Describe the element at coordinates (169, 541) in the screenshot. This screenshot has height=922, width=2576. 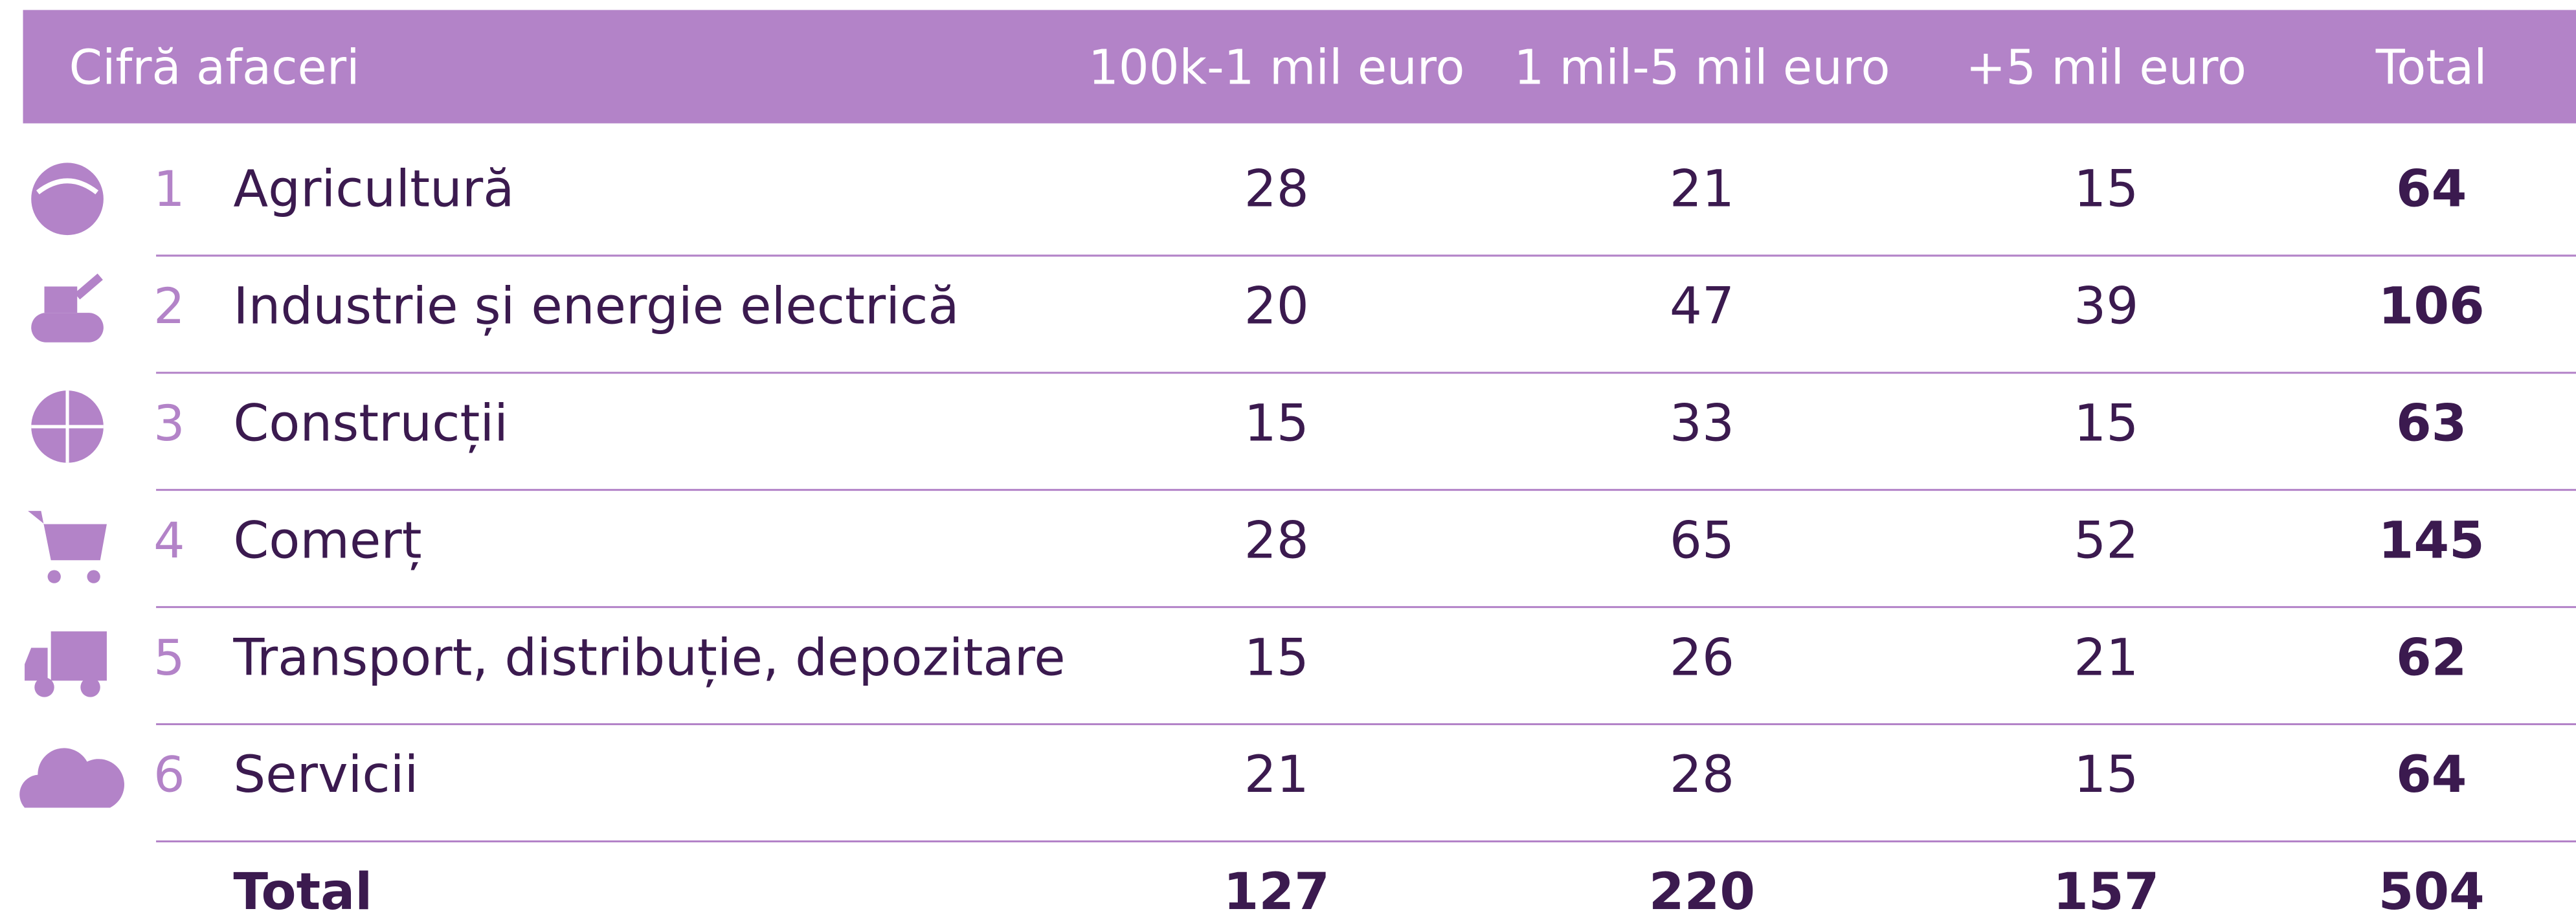
I see `row-number: 4` at that location.